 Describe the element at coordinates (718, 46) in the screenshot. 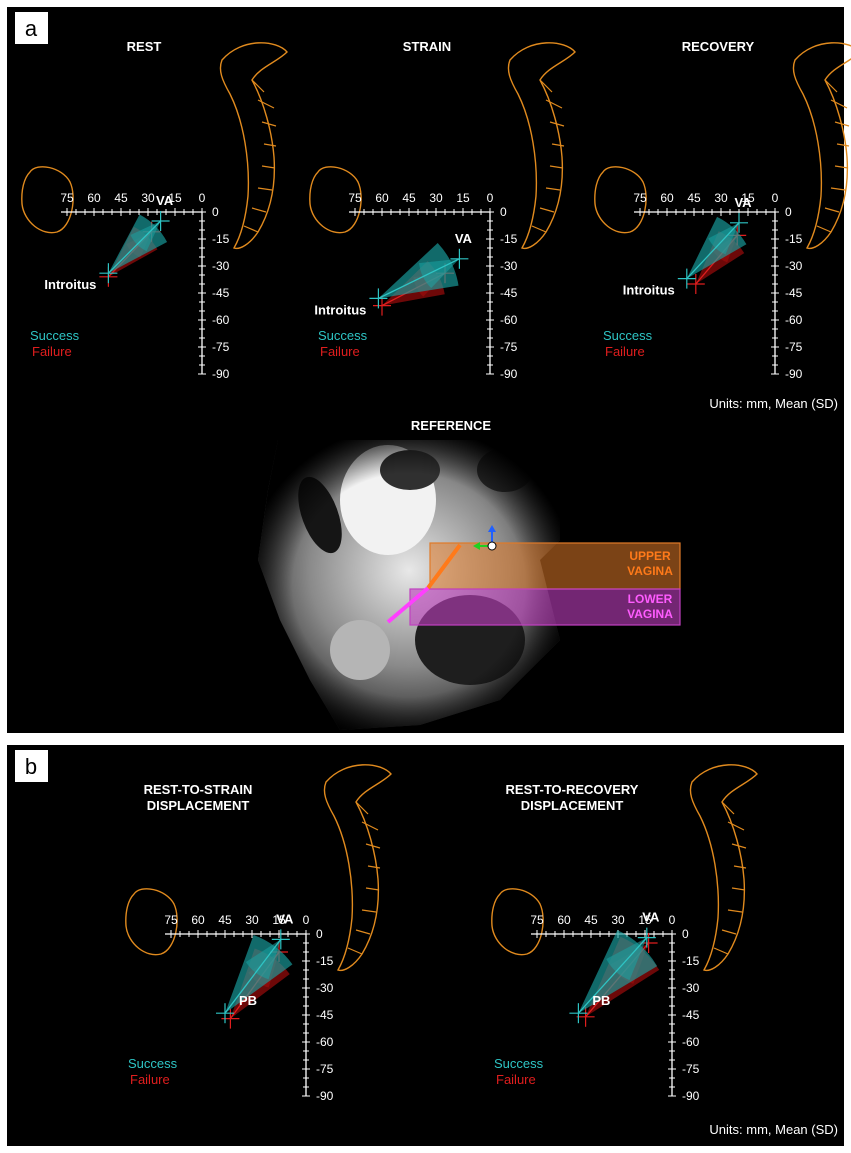

I see `recovery-title: RECOVERY` at that location.